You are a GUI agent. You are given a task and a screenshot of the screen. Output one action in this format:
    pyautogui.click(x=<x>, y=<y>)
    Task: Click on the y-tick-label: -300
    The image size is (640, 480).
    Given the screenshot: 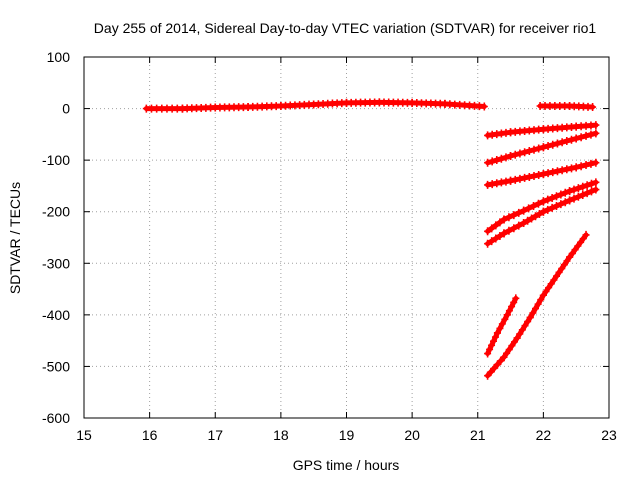 What is the action you would take?
    pyautogui.click(x=56, y=263)
    